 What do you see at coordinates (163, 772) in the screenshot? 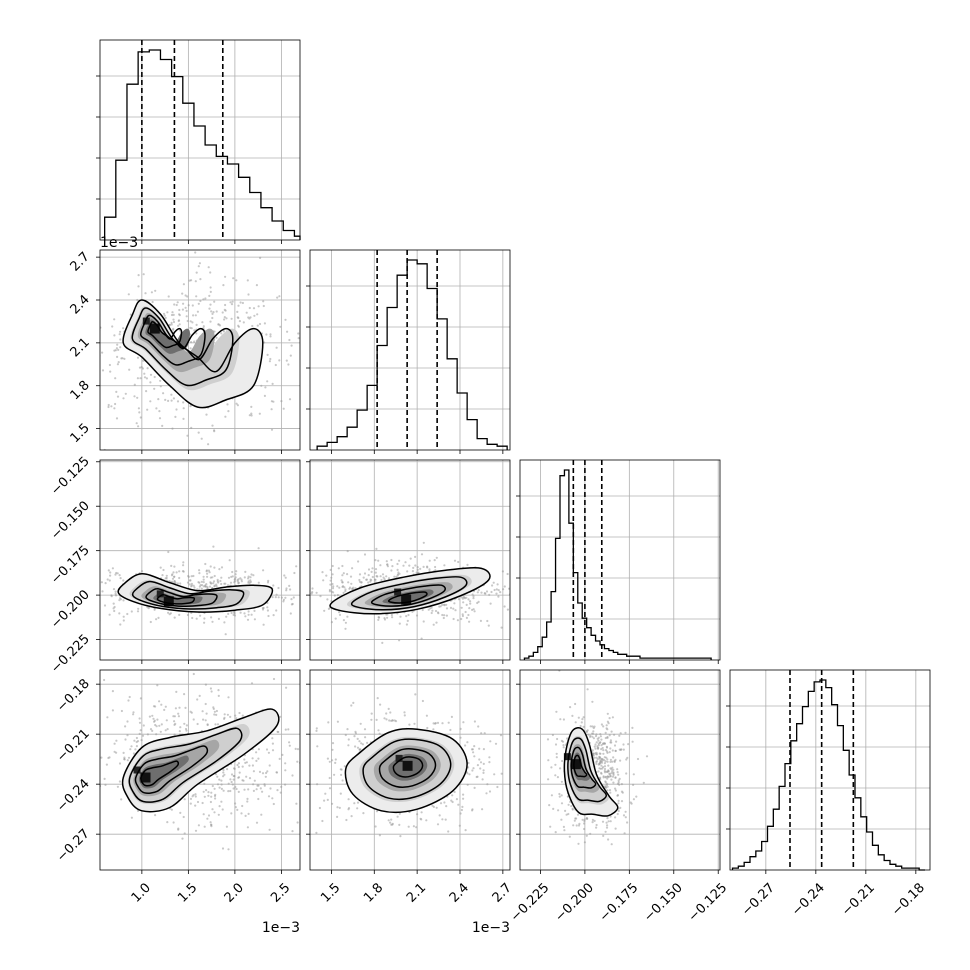
I see `density-fill` at bounding box center [163, 772].